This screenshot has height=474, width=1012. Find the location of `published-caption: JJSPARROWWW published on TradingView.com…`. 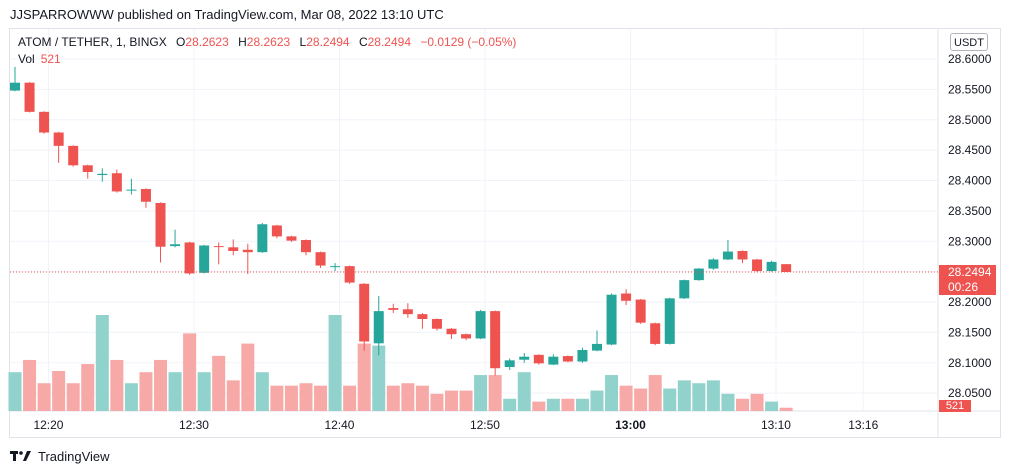

published-caption: JJSPARROWWW published on TradingView.com… is located at coordinates (227, 14).